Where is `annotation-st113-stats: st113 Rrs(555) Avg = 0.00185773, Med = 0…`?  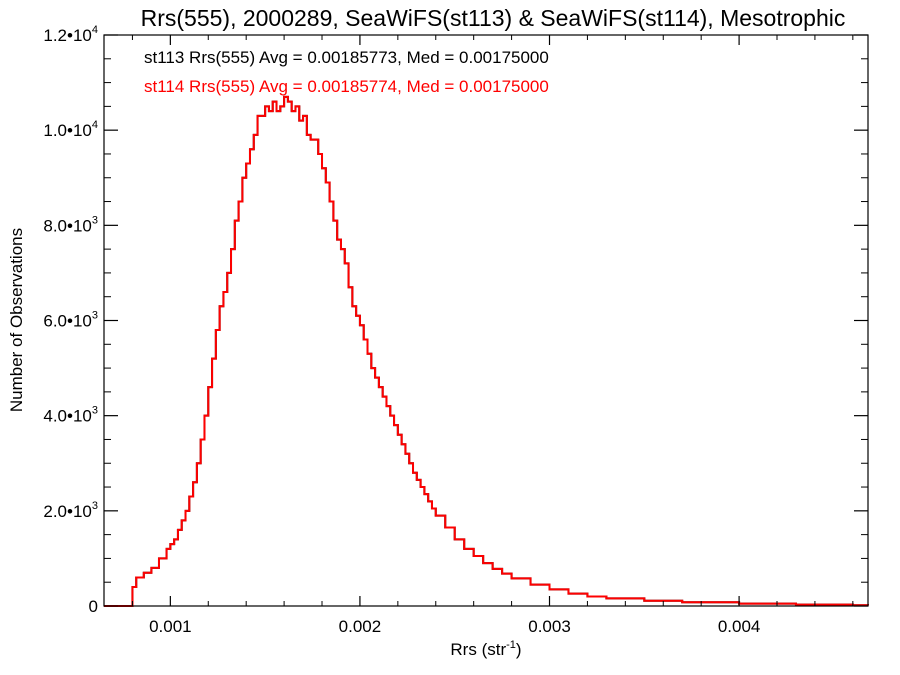 annotation-st113-stats: st113 Rrs(555) Avg = 0.00185773, Med = 0… is located at coordinates (346, 57).